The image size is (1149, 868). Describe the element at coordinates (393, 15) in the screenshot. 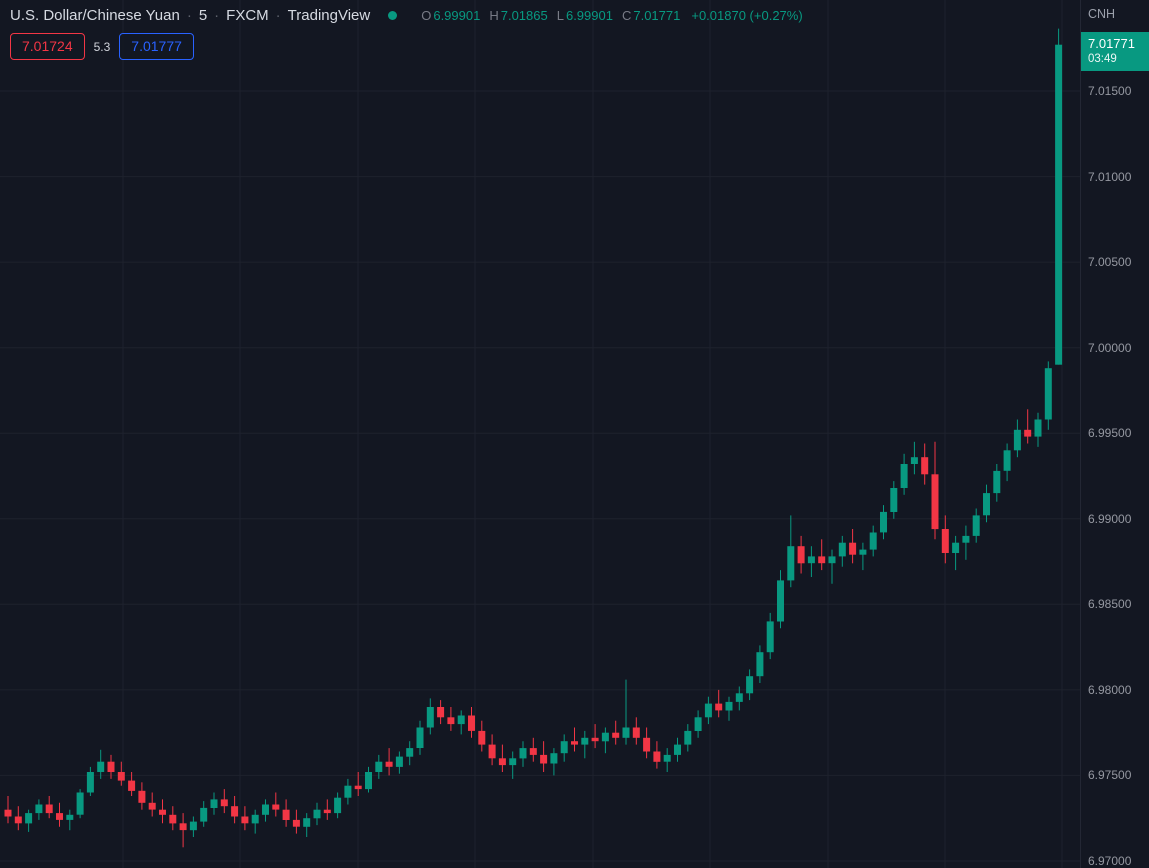

I see `market-open-status-icon` at that location.